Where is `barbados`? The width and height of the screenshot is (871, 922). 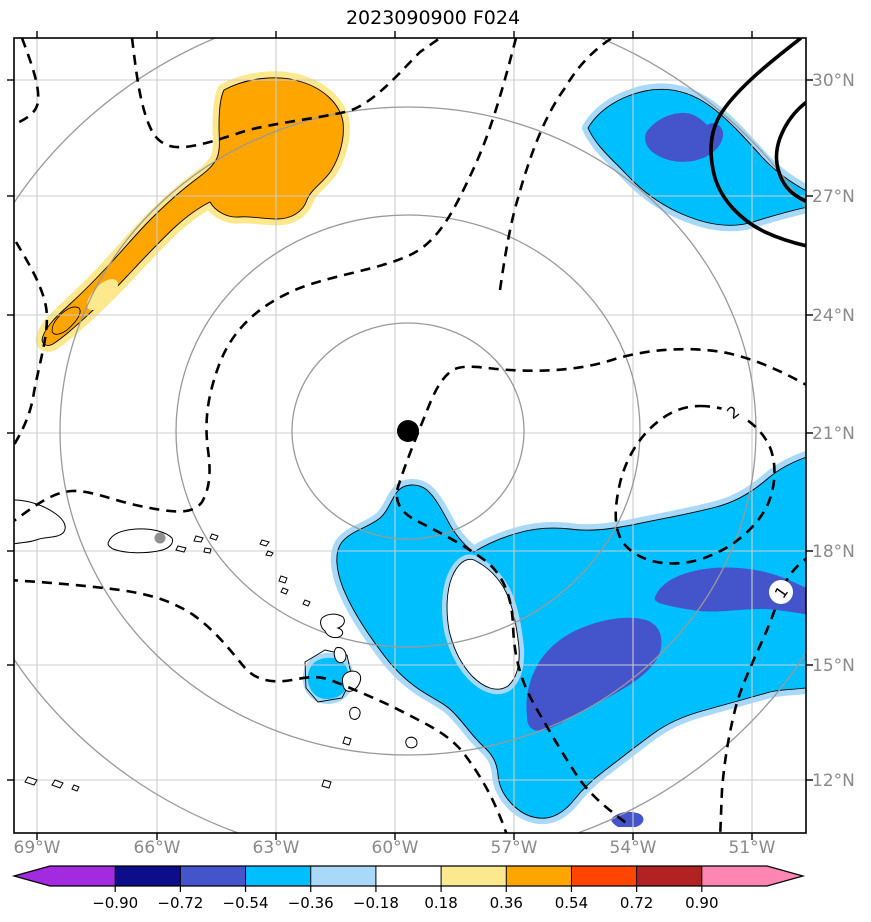
barbados is located at coordinates (411, 742).